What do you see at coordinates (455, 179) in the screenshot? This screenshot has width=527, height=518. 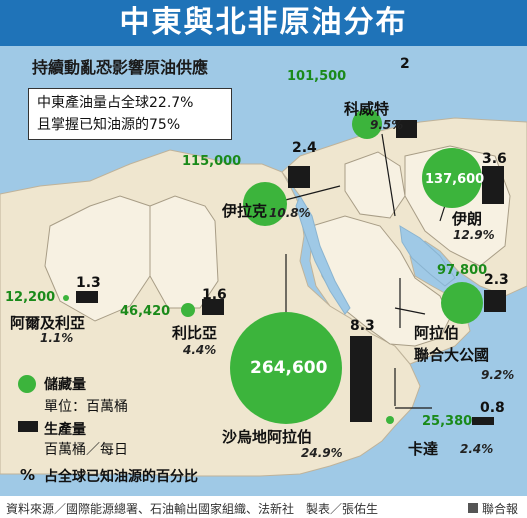 I see `reserve-value-iran: 137,600` at bounding box center [455, 179].